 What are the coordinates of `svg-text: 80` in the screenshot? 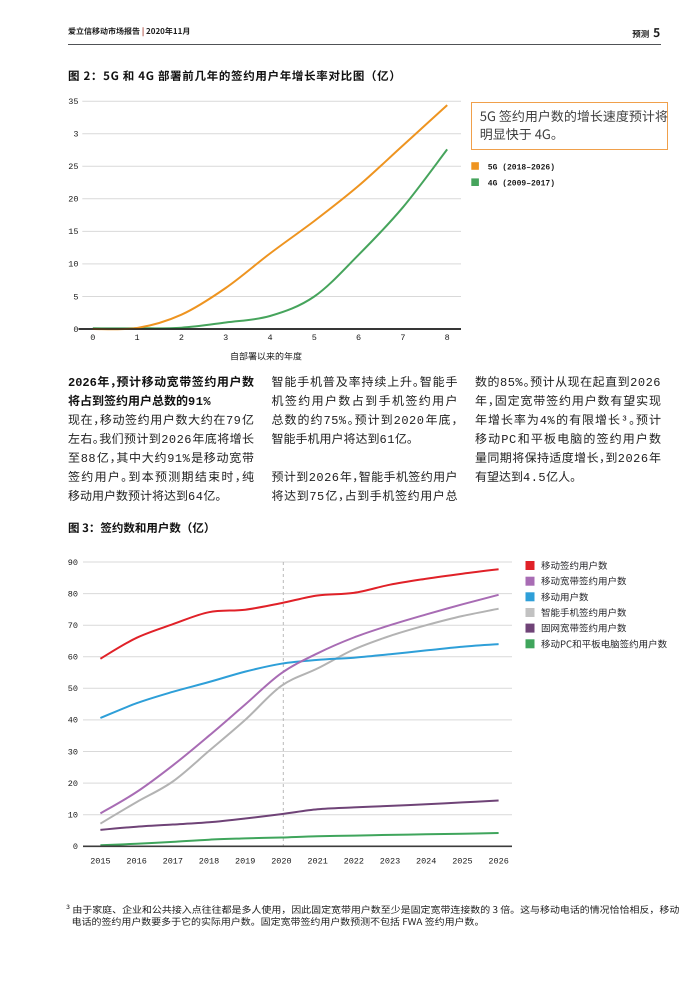 It's located at (73, 594).